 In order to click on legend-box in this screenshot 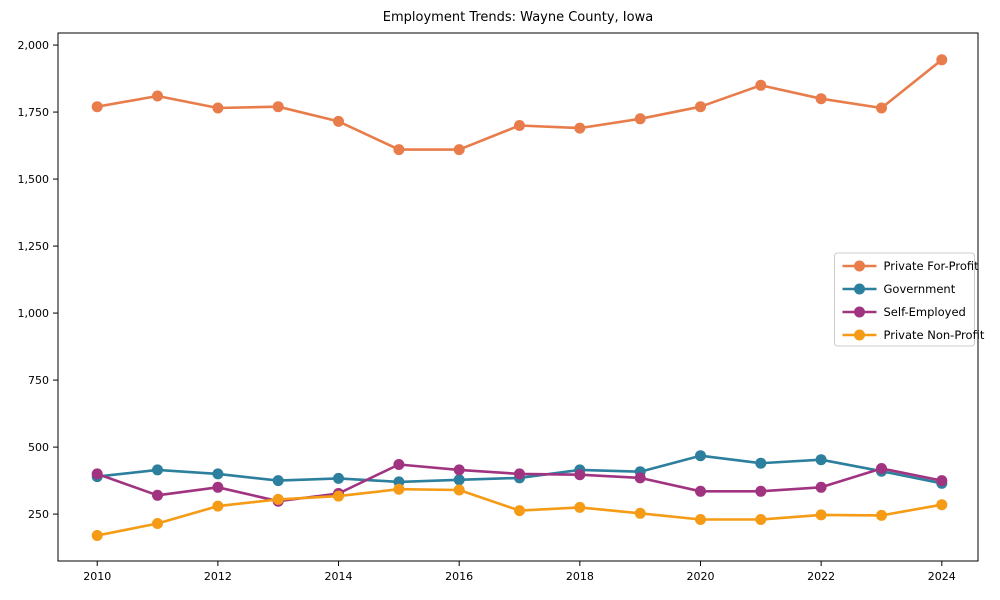, I will do `click(904, 299)`.